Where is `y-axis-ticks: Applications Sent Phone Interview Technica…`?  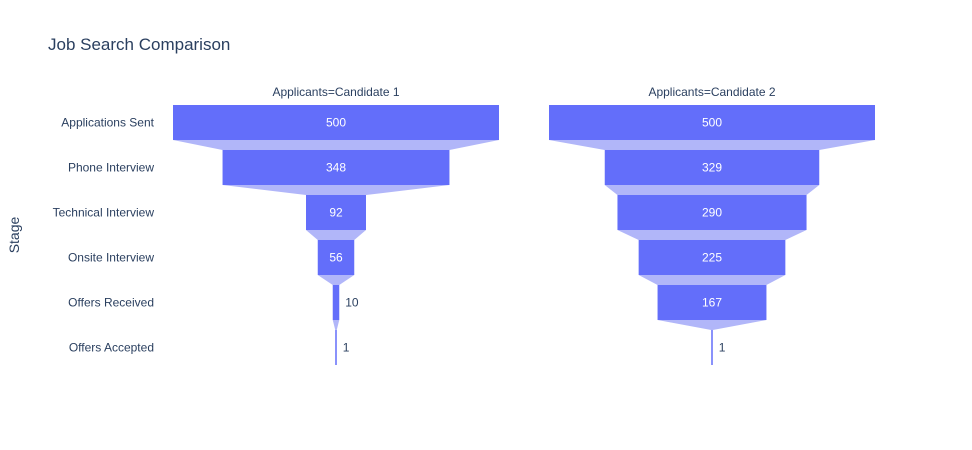 y-axis-ticks: Applications Sent Phone Interview Technica… is located at coordinates (104, 235).